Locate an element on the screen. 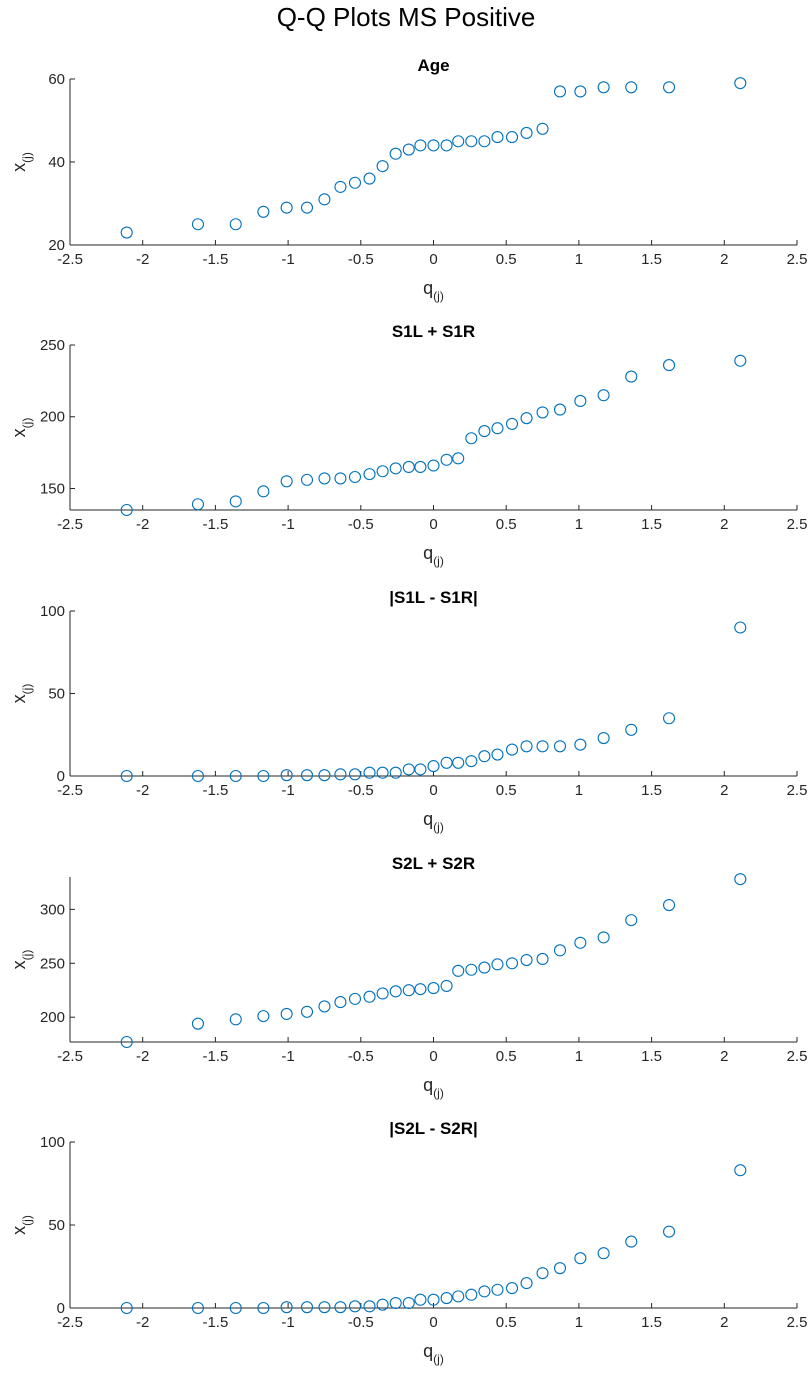 The width and height of the screenshot is (812, 1378). chart-5-x-tick-label: 2 is located at coordinates (724, 1322).